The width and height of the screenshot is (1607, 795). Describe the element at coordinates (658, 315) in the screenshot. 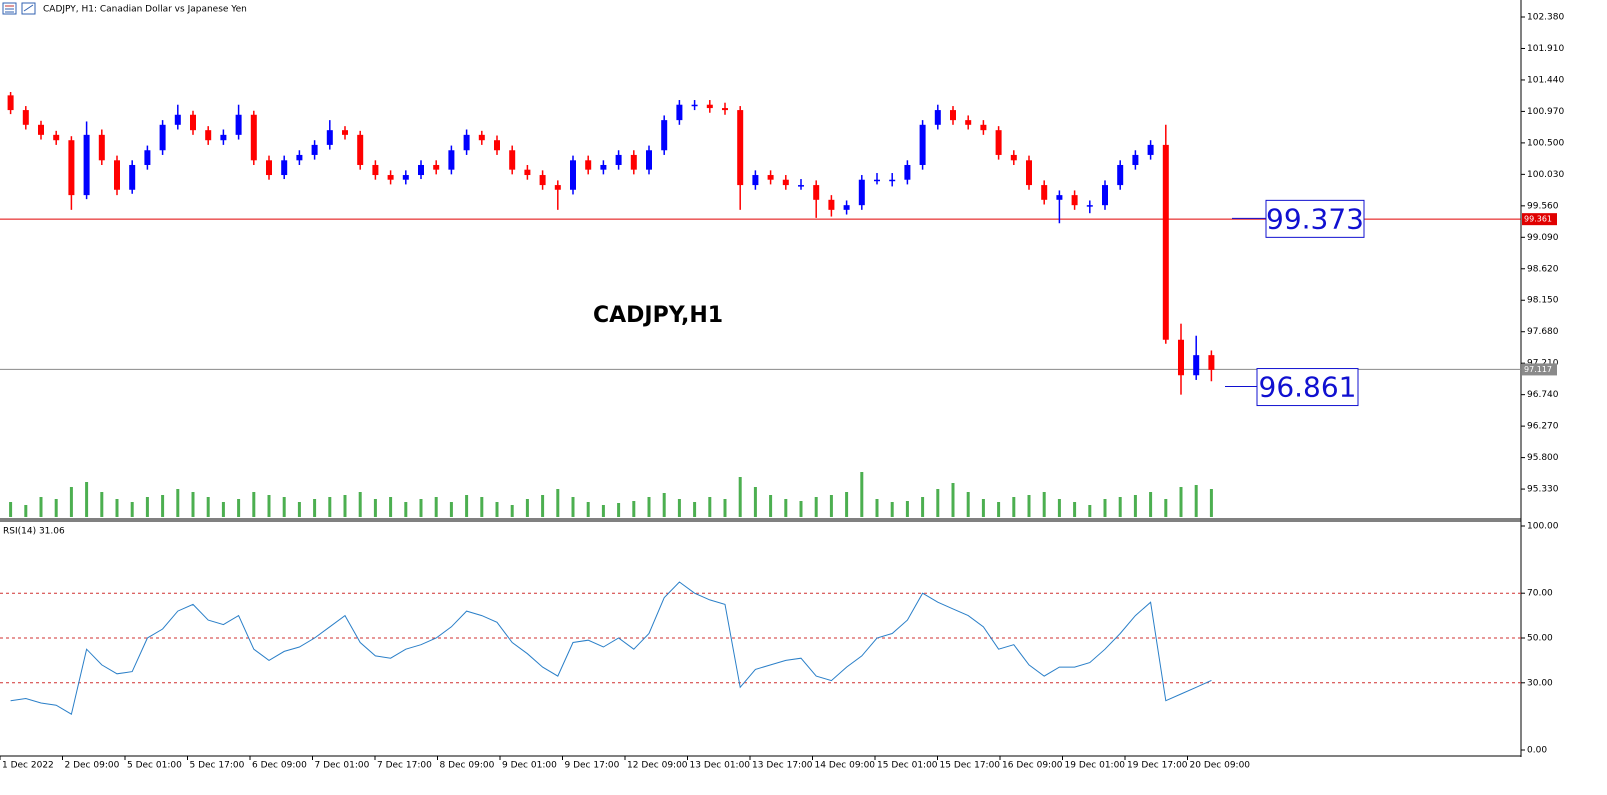

I see `chart-title: CADJPY,H1` at that location.